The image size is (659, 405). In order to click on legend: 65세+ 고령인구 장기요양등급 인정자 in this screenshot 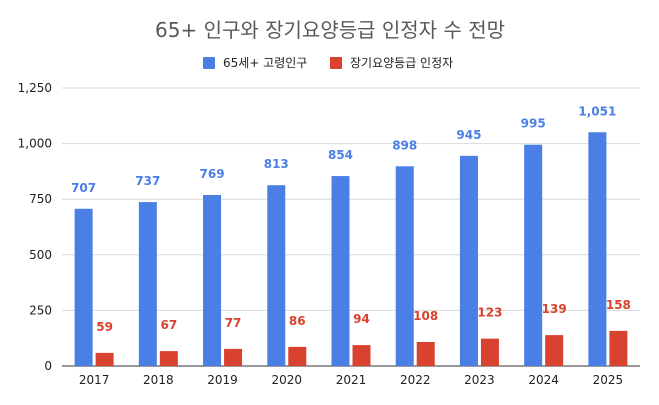, I will do `click(328, 63)`.